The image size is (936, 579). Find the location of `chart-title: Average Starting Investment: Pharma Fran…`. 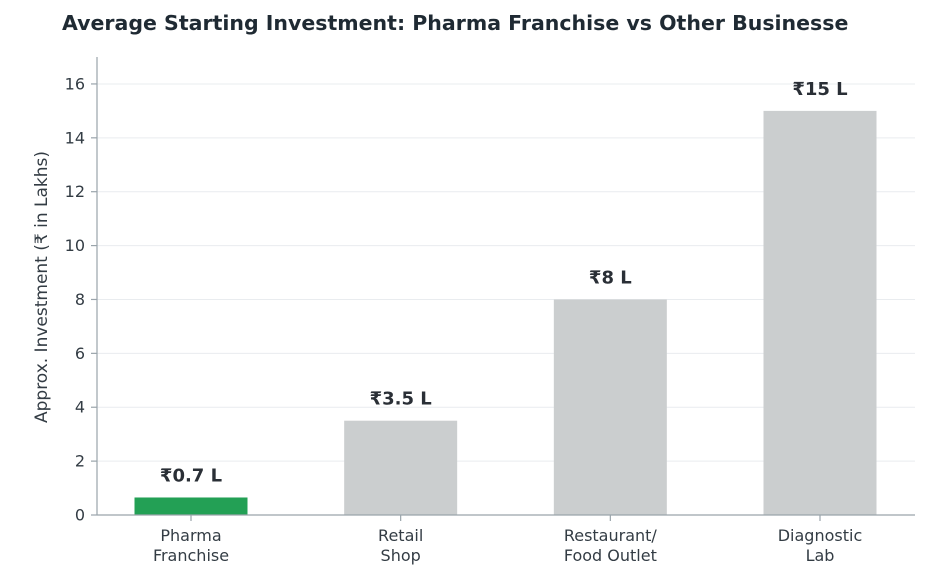

chart-title: Average Starting Investment: Pharma Fran… is located at coordinates (455, 23).